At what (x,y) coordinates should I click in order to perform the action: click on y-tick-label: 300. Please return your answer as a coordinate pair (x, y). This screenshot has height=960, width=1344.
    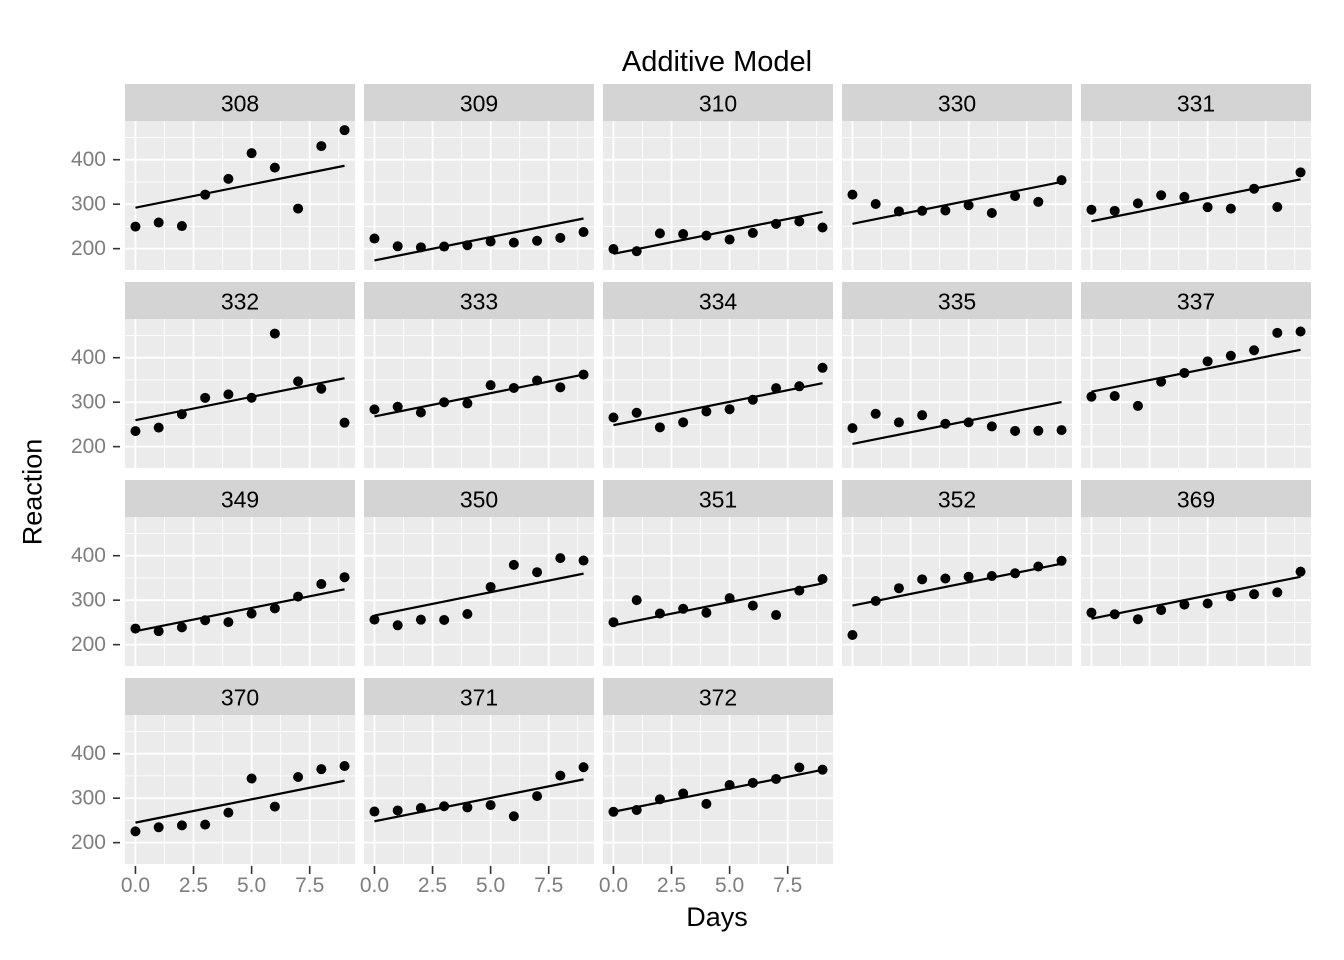
    Looking at the image, I should click on (88, 402).